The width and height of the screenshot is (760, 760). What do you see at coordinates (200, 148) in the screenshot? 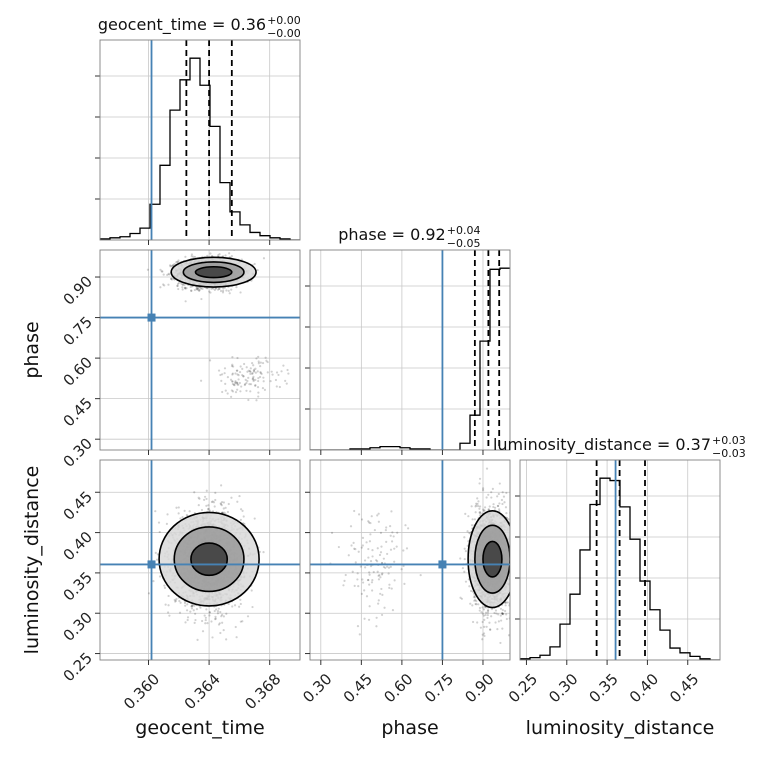
I see `histogram-geocent_time` at bounding box center [200, 148].